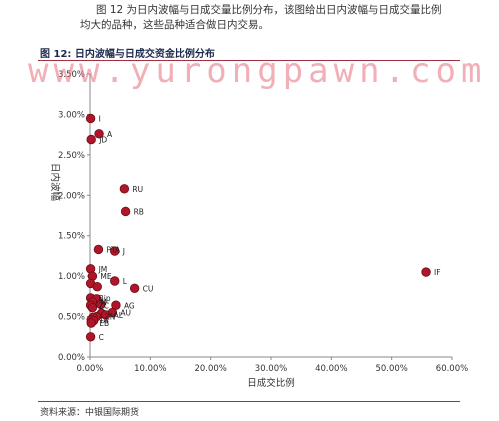 Image resolution: width=499 pixels, height=421 pixels. What do you see at coordinates (137, 189) in the screenshot?
I see `data-point-label: RU` at bounding box center [137, 189].